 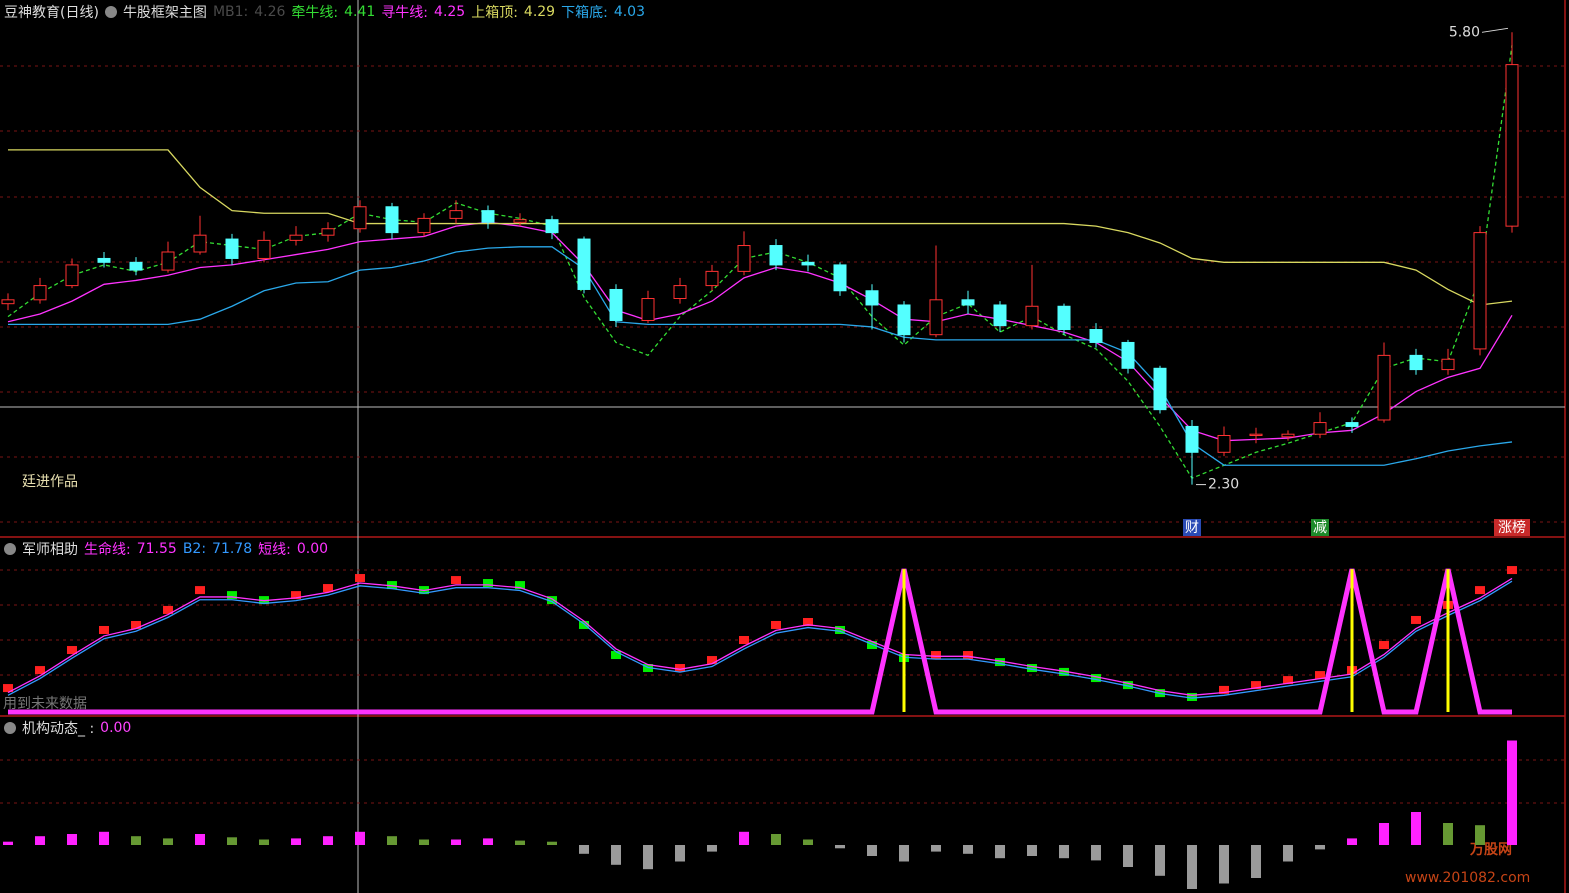 I want to click on chart-title: 机构动态_ :, so click(x=58, y=729).